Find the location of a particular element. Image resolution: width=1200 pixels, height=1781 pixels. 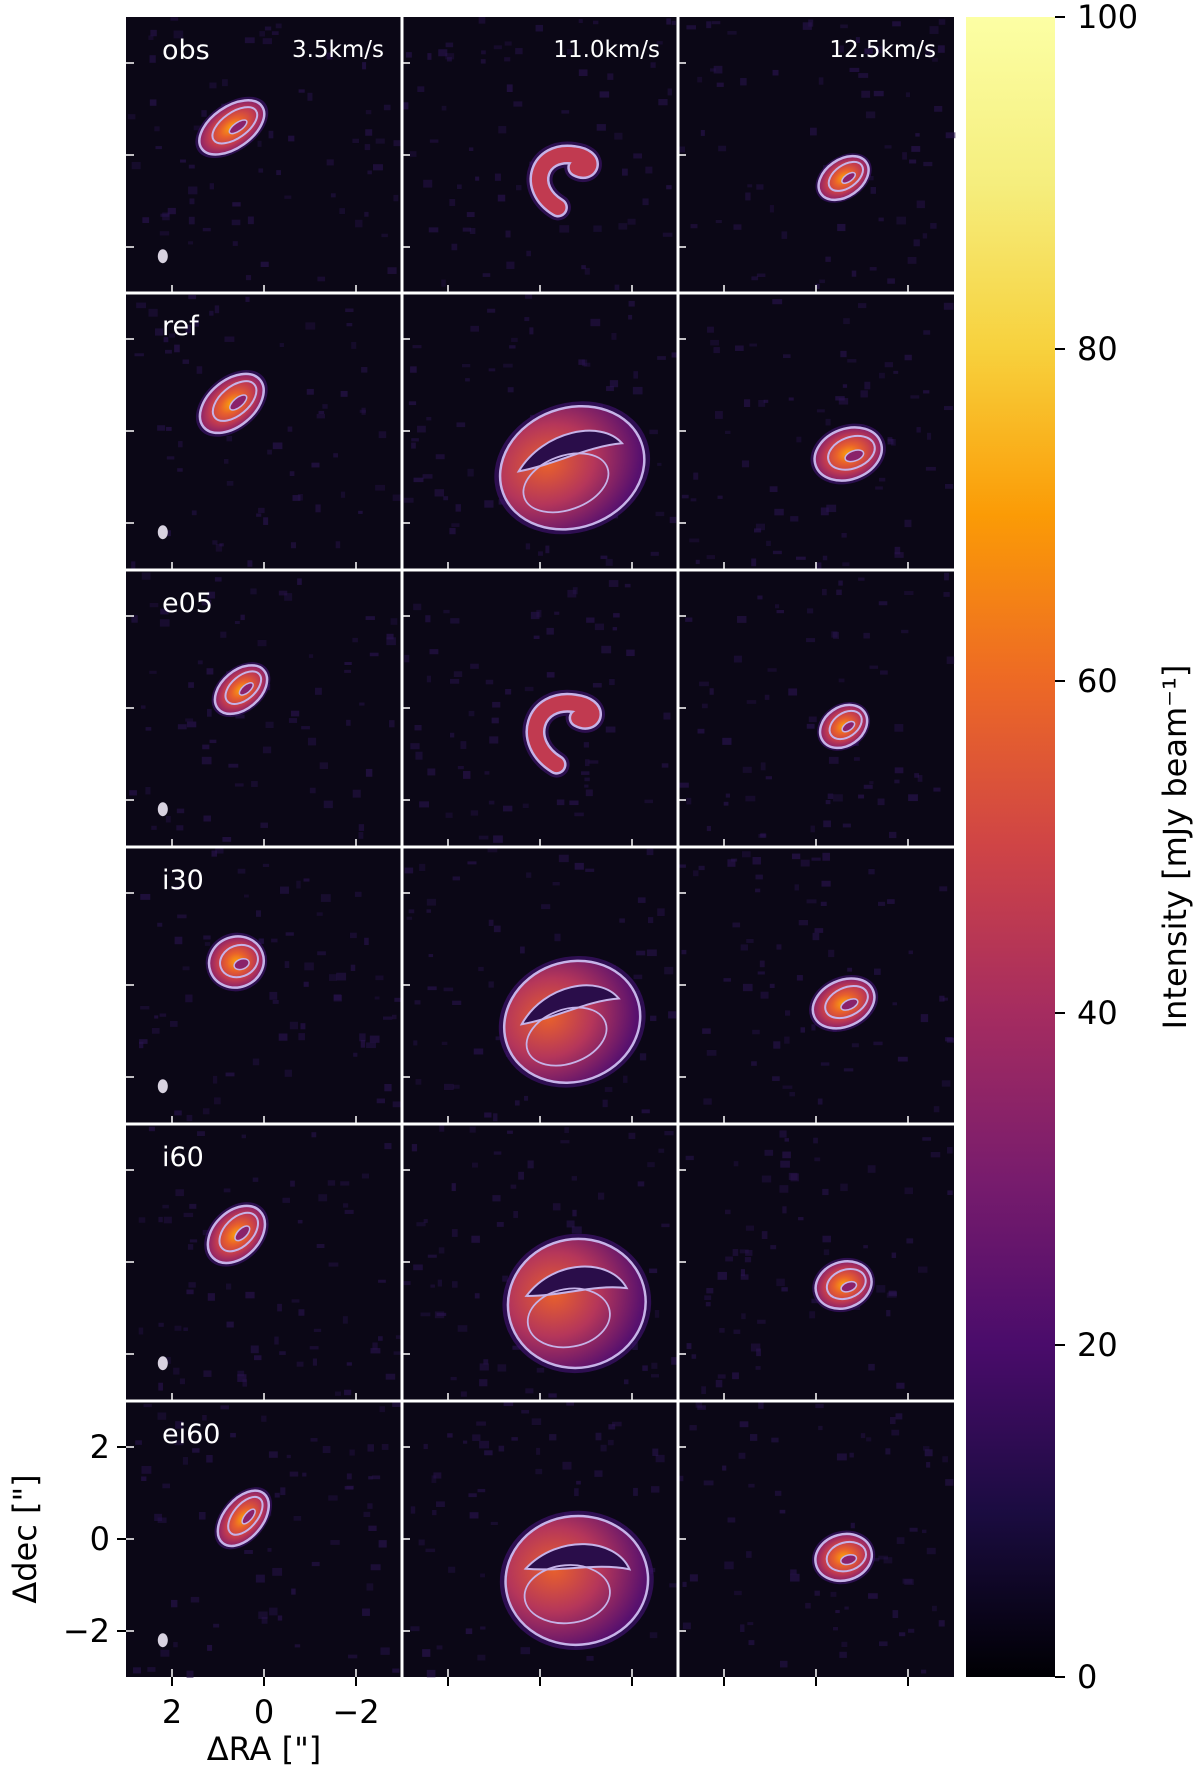

panel-label-ei60: ei60 is located at coordinates (191, 1434).